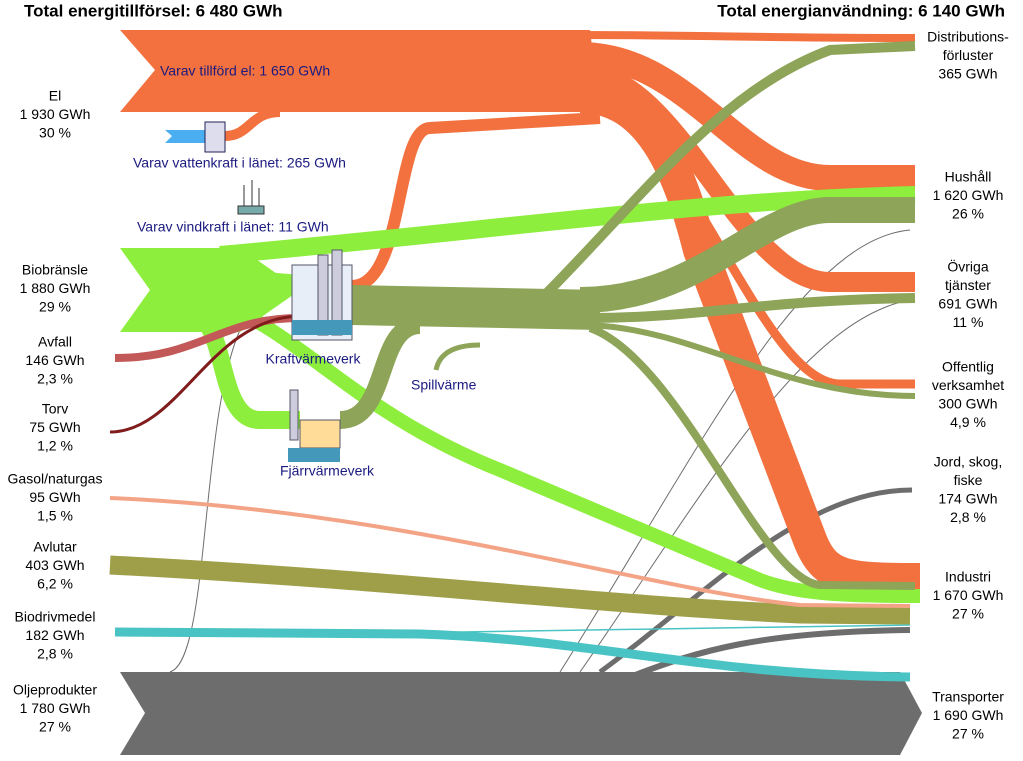 The width and height of the screenshot is (1023, 761). I want to click on flow-torv, so click(205, 374).